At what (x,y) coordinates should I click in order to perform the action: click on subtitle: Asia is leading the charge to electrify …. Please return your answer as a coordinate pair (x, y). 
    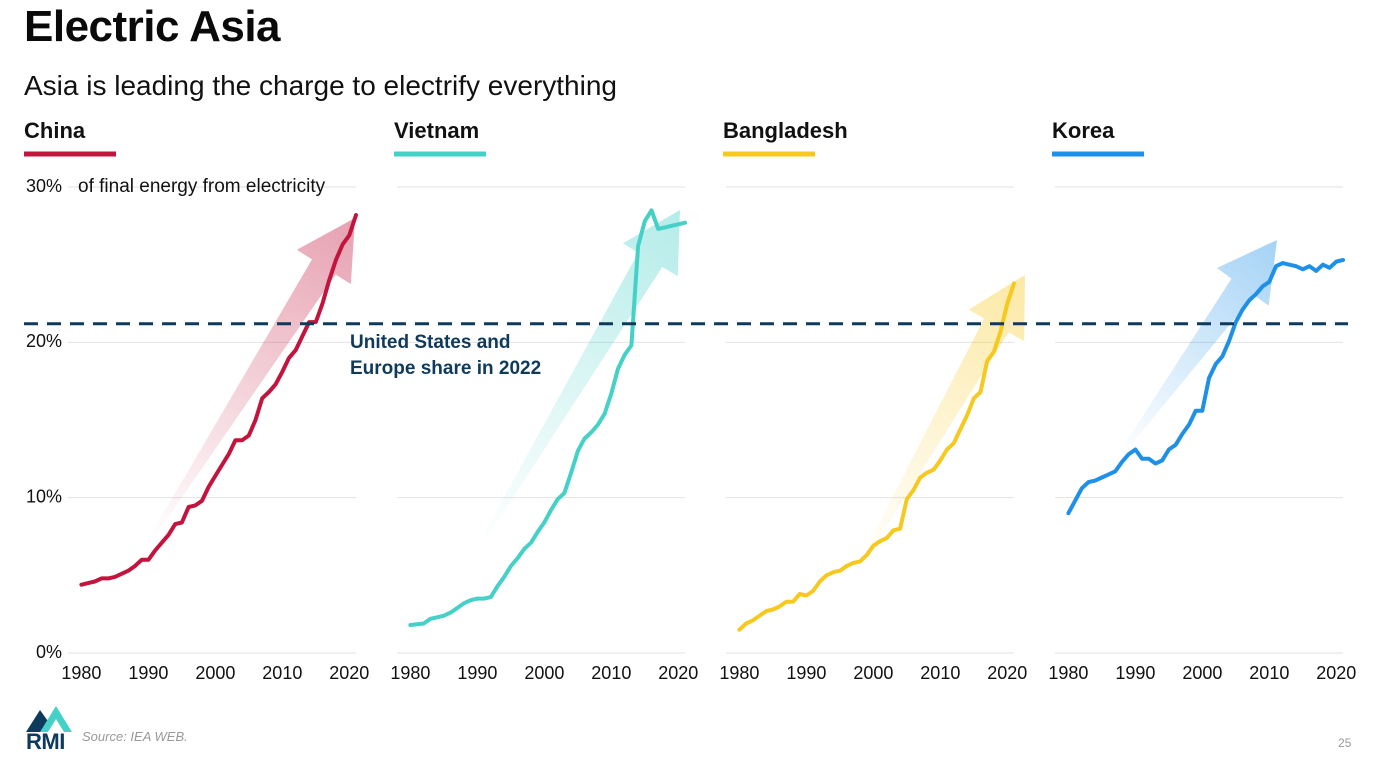
    Looking at the image, I should click on (320, 85).